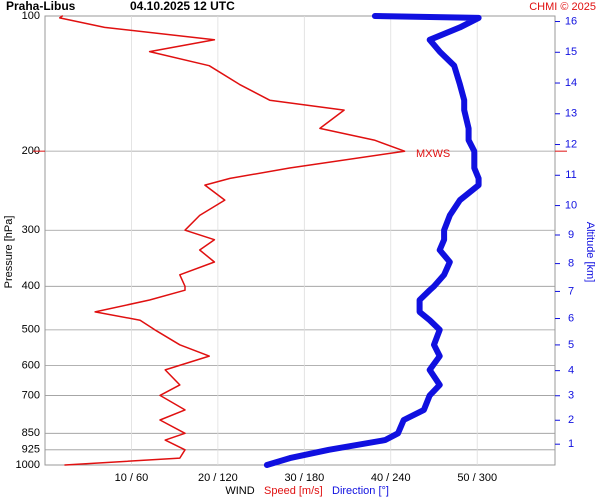 Image resolution: width=600 pixels, height=500 pixels. I want to click on y2-tick-label: 6, so click(571, 318).